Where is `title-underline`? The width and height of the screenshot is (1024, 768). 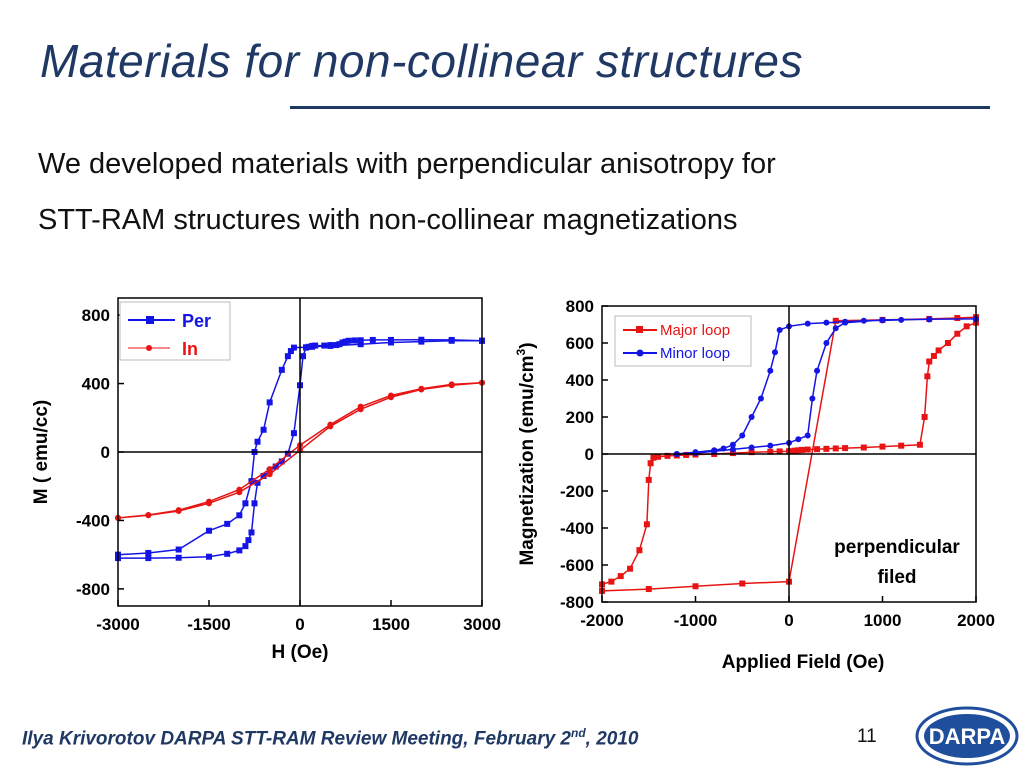 title-underline is located at coordinates (640, 107).